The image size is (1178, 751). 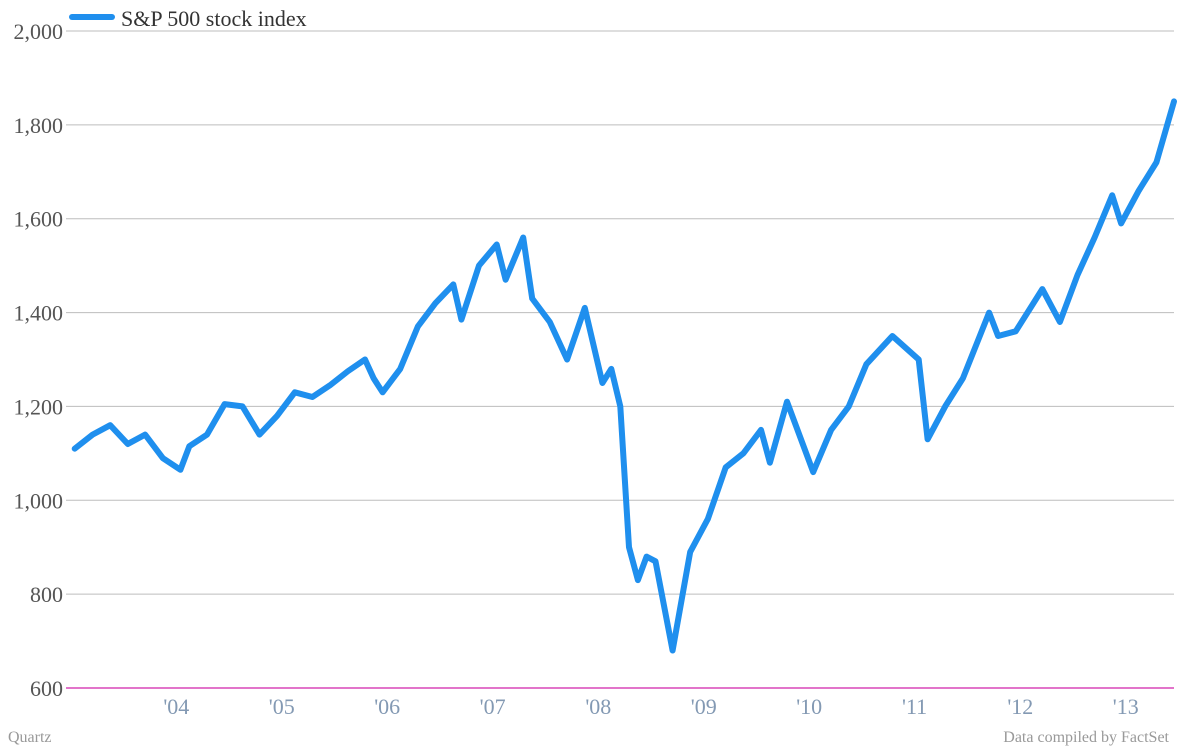 What do you see at coordinates (46, 688) in the screenshot?
I see `y-tick-label-600: 600` at bounding box center [46, 688].